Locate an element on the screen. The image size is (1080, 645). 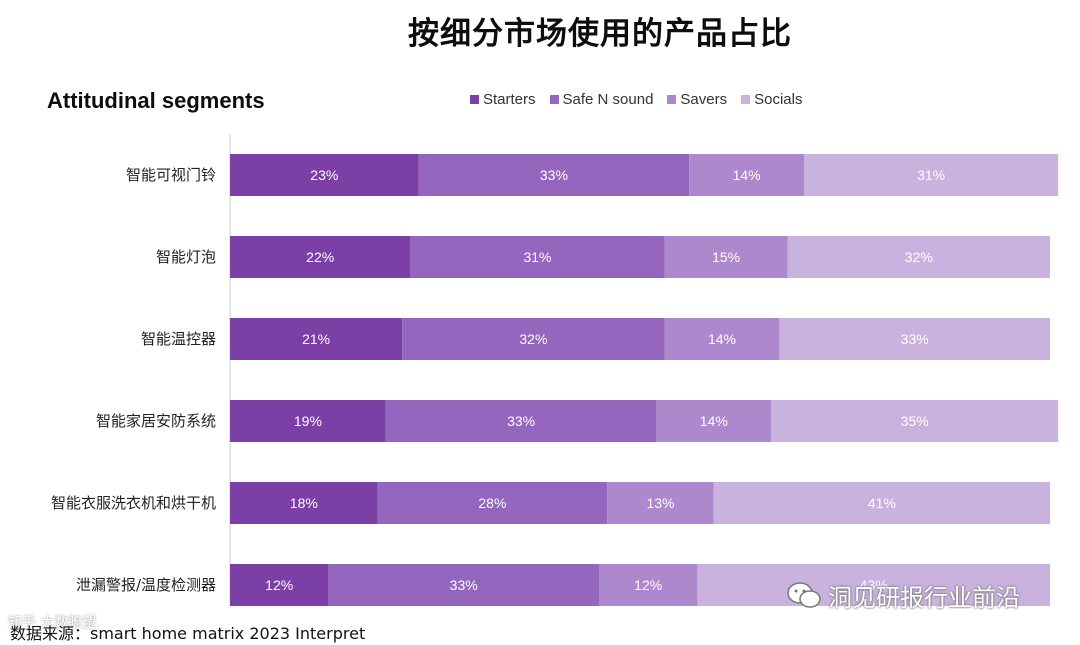
watermark: 洞见研报行业前沿 is located at coordinates (903, 595).